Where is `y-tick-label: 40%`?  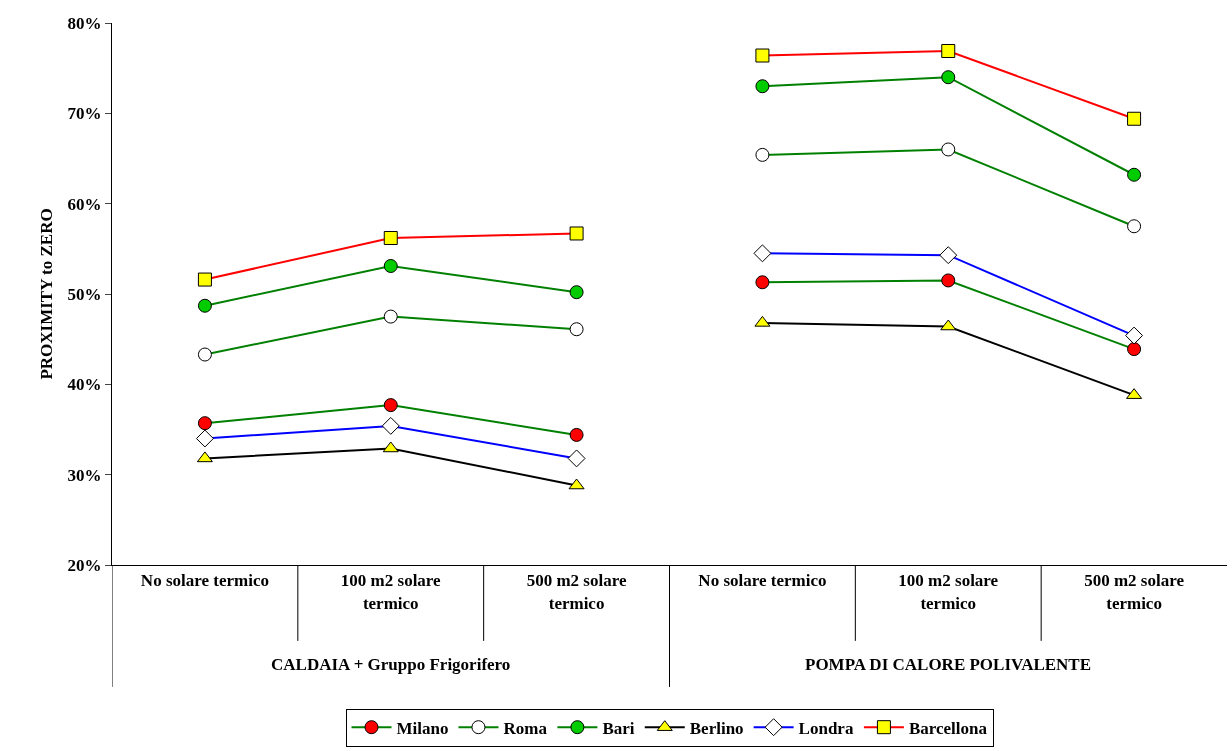
y-tick-label: 40% is located at coordinates (84, 385).